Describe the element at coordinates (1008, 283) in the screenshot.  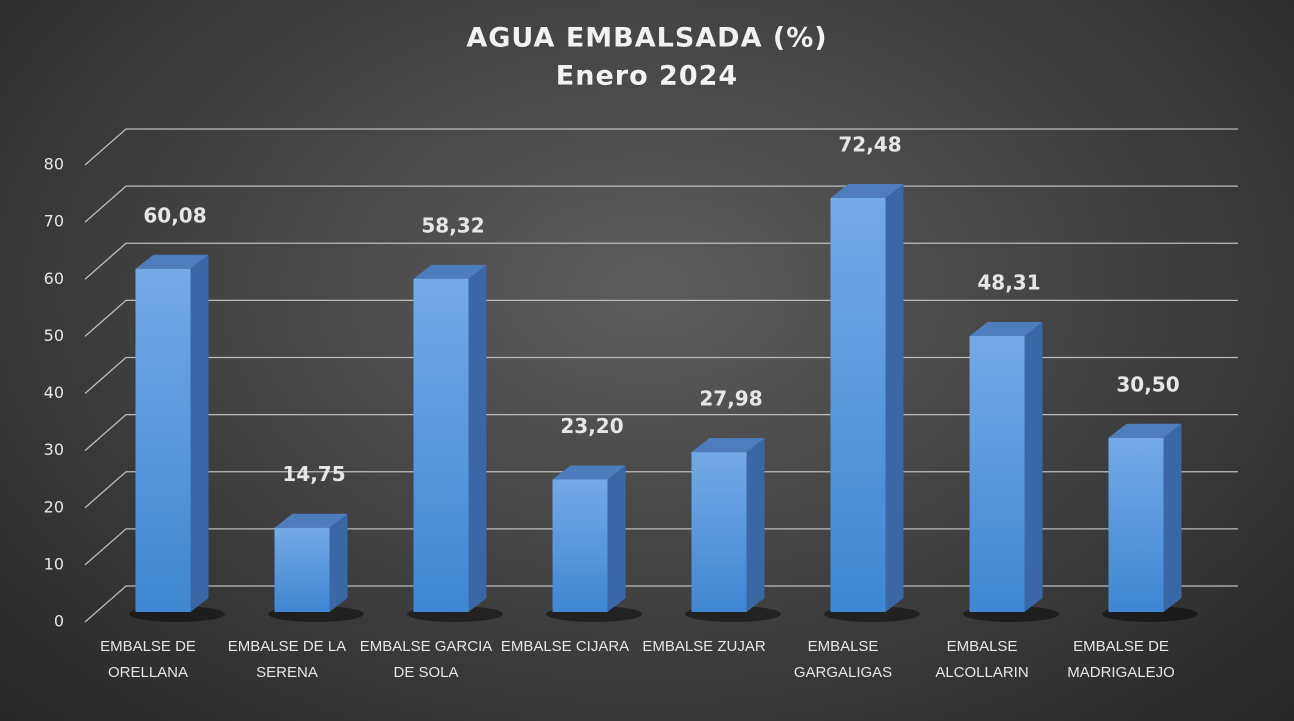
I see `value-label: 48,31` at that location.